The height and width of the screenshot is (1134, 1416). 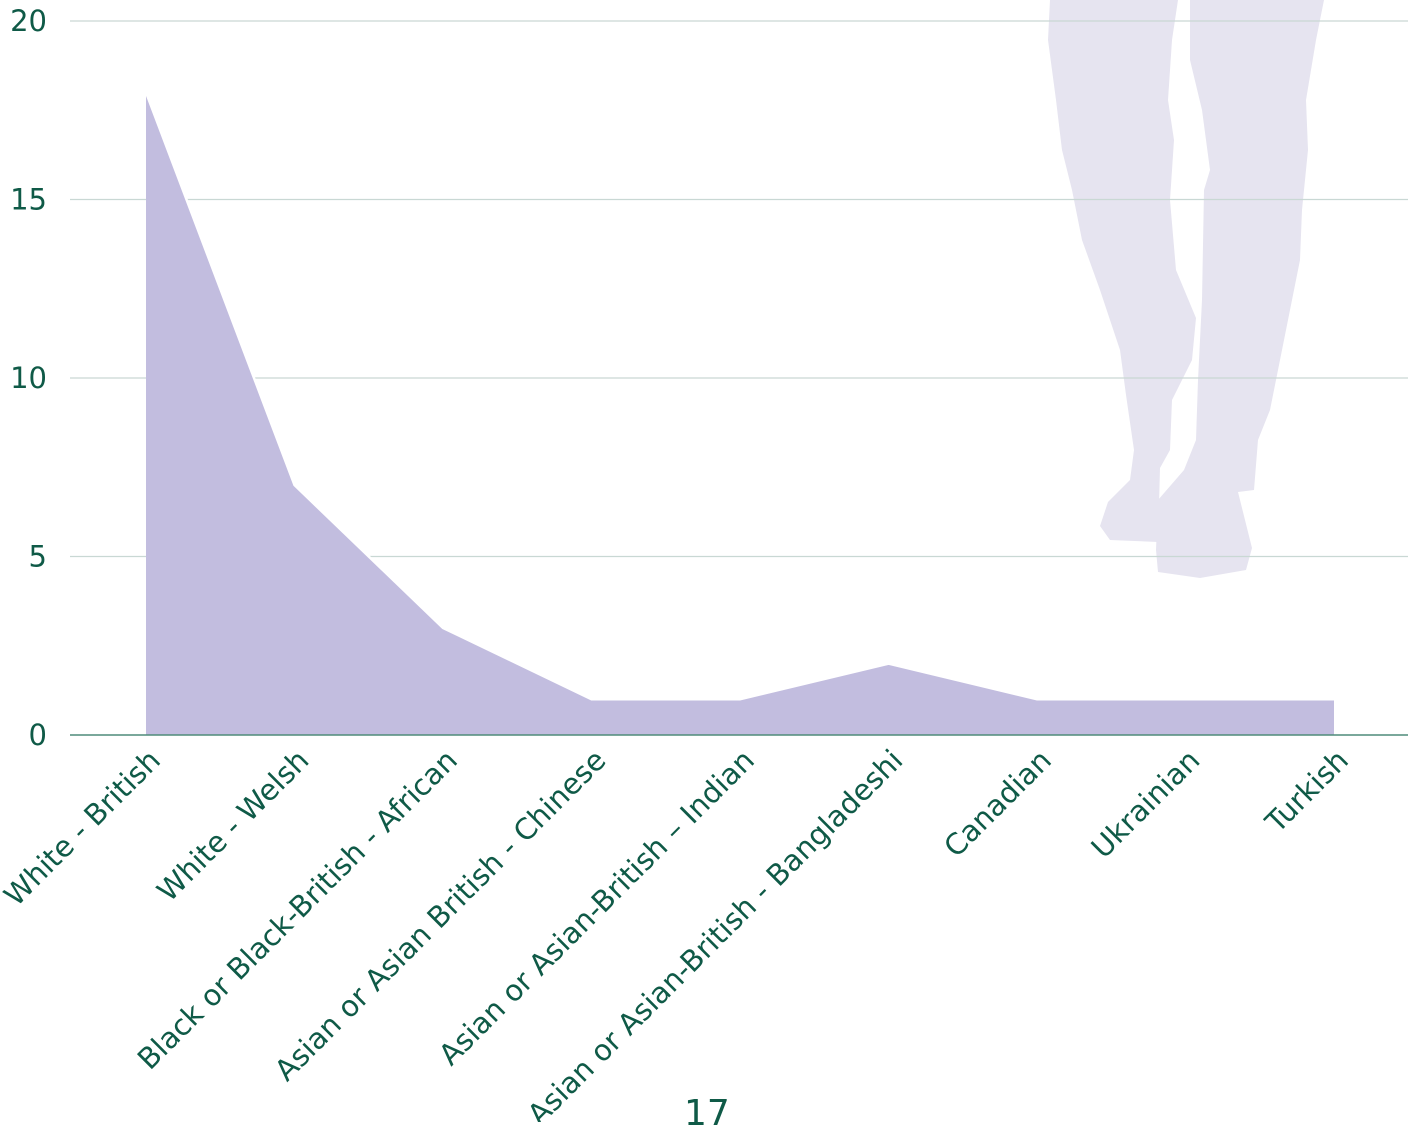 I want to click on y-axis-ticks: 0 5 10 15 20, so click(x=28, y=378).